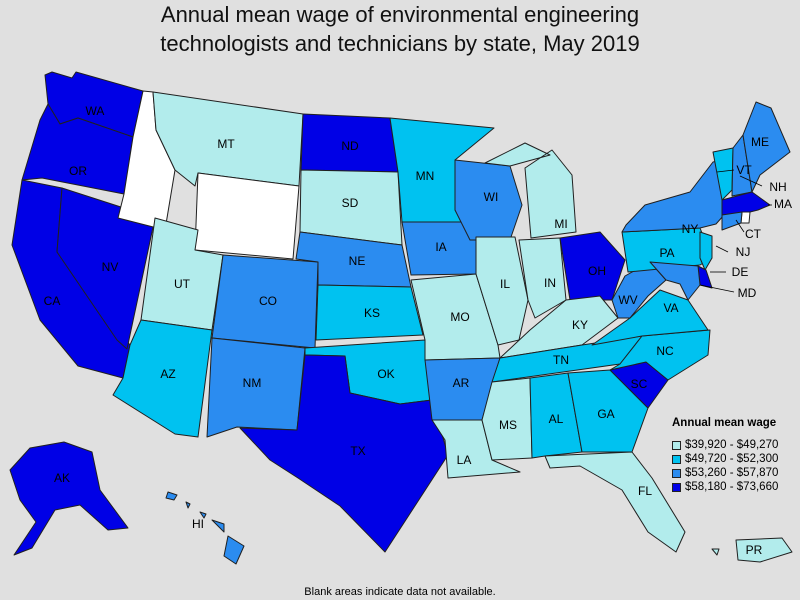 Image resolution: width=800 pixels, height=600 pixels. Describe the element at coordinates (732, 221) in the screenshot. I see `state-ct` at that location.